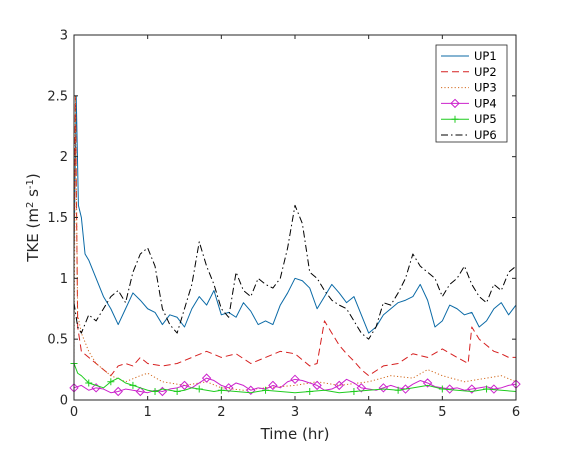 The height and width of the screenshot is (450, 570). Describe the element at coordinates (369, 412) in the screenshot. I see `x-tick-label: 4` at that location.